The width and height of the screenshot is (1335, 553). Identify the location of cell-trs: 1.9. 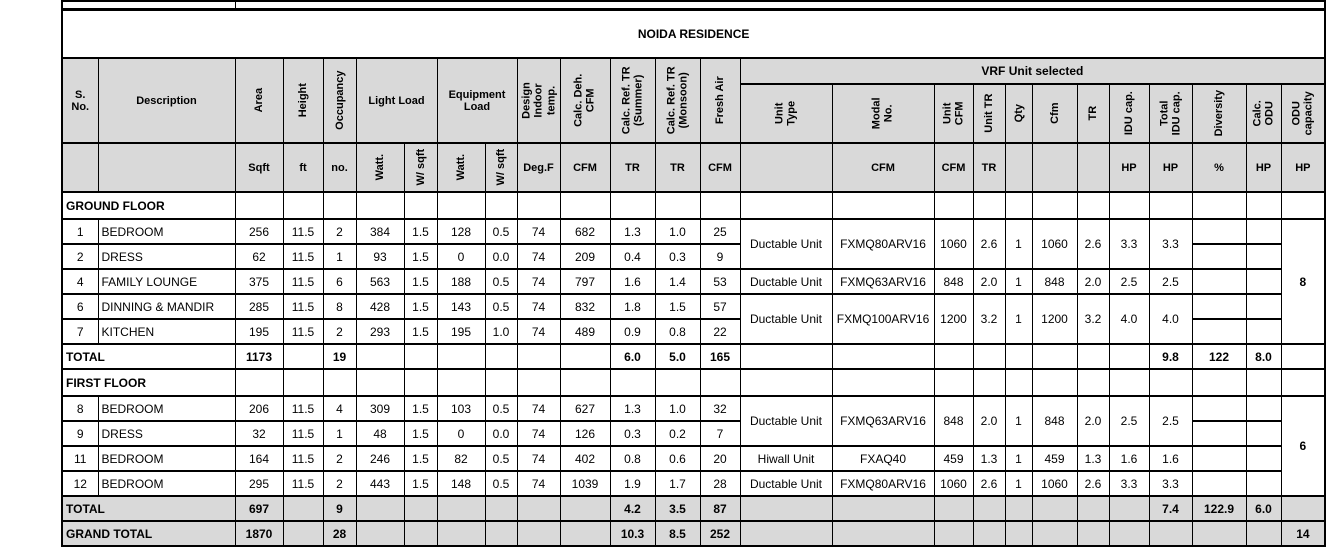
(632, 483).